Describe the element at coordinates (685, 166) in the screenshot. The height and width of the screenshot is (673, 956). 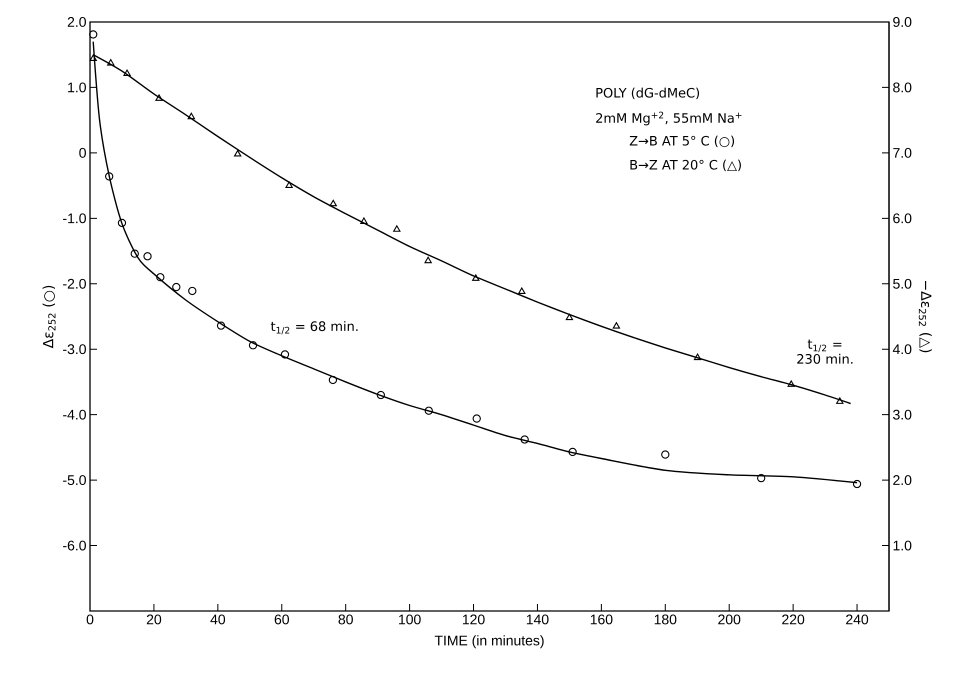
I see `annotation: B→Z AT 20° C (△)` at that location.